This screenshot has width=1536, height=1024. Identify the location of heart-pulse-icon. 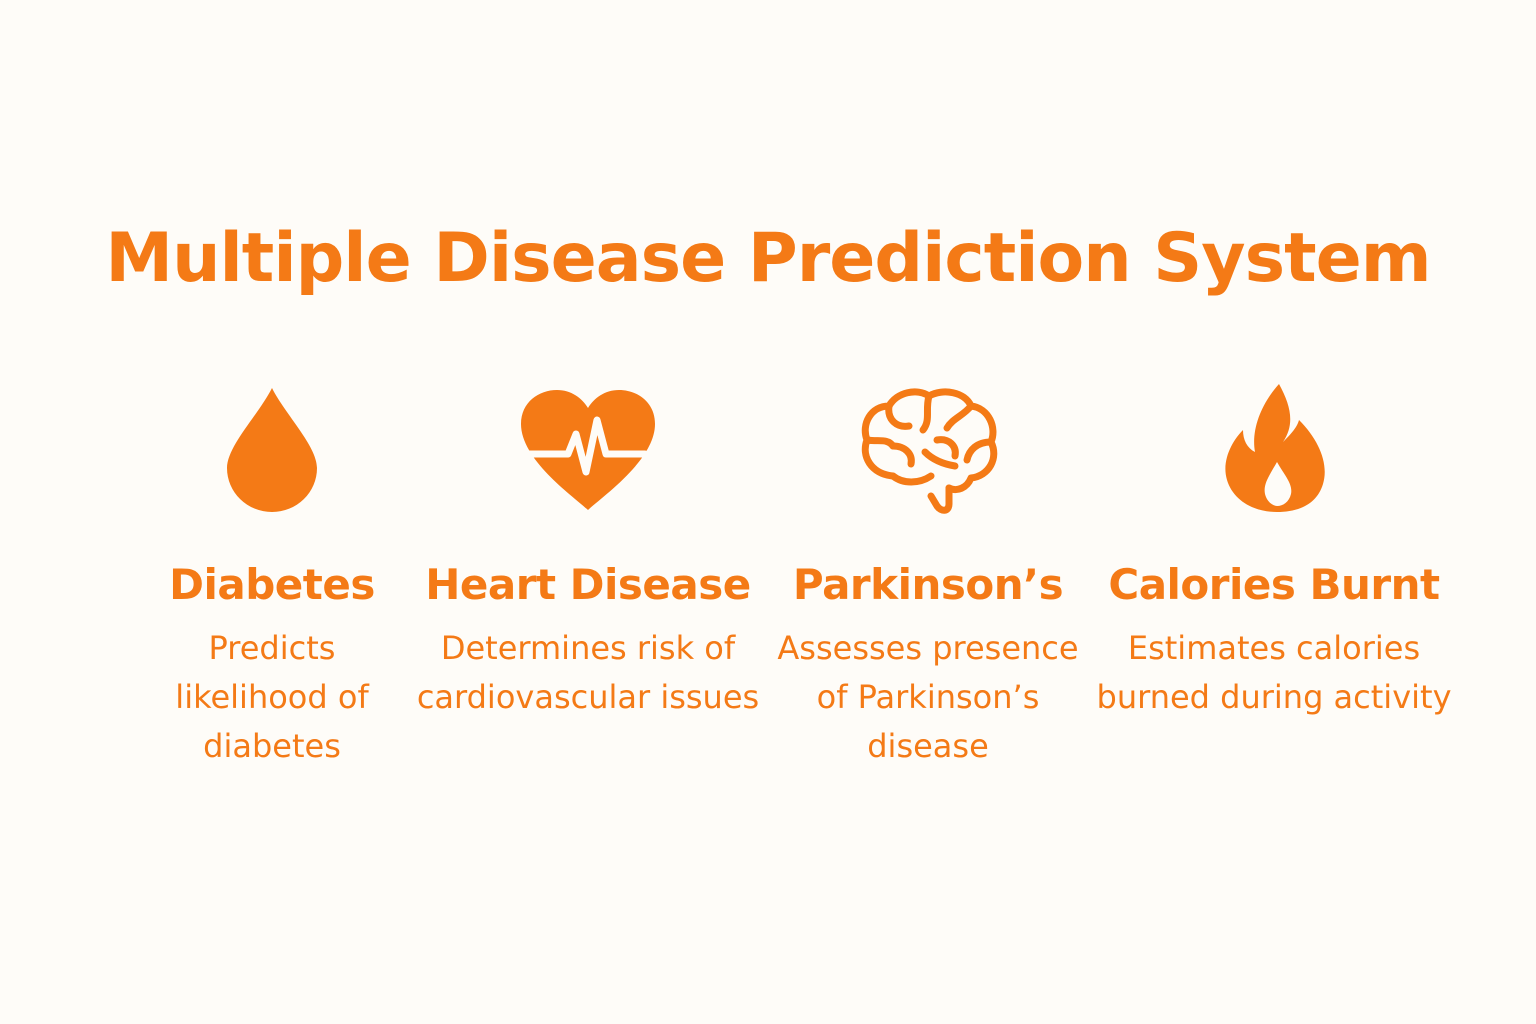
(588, 450).